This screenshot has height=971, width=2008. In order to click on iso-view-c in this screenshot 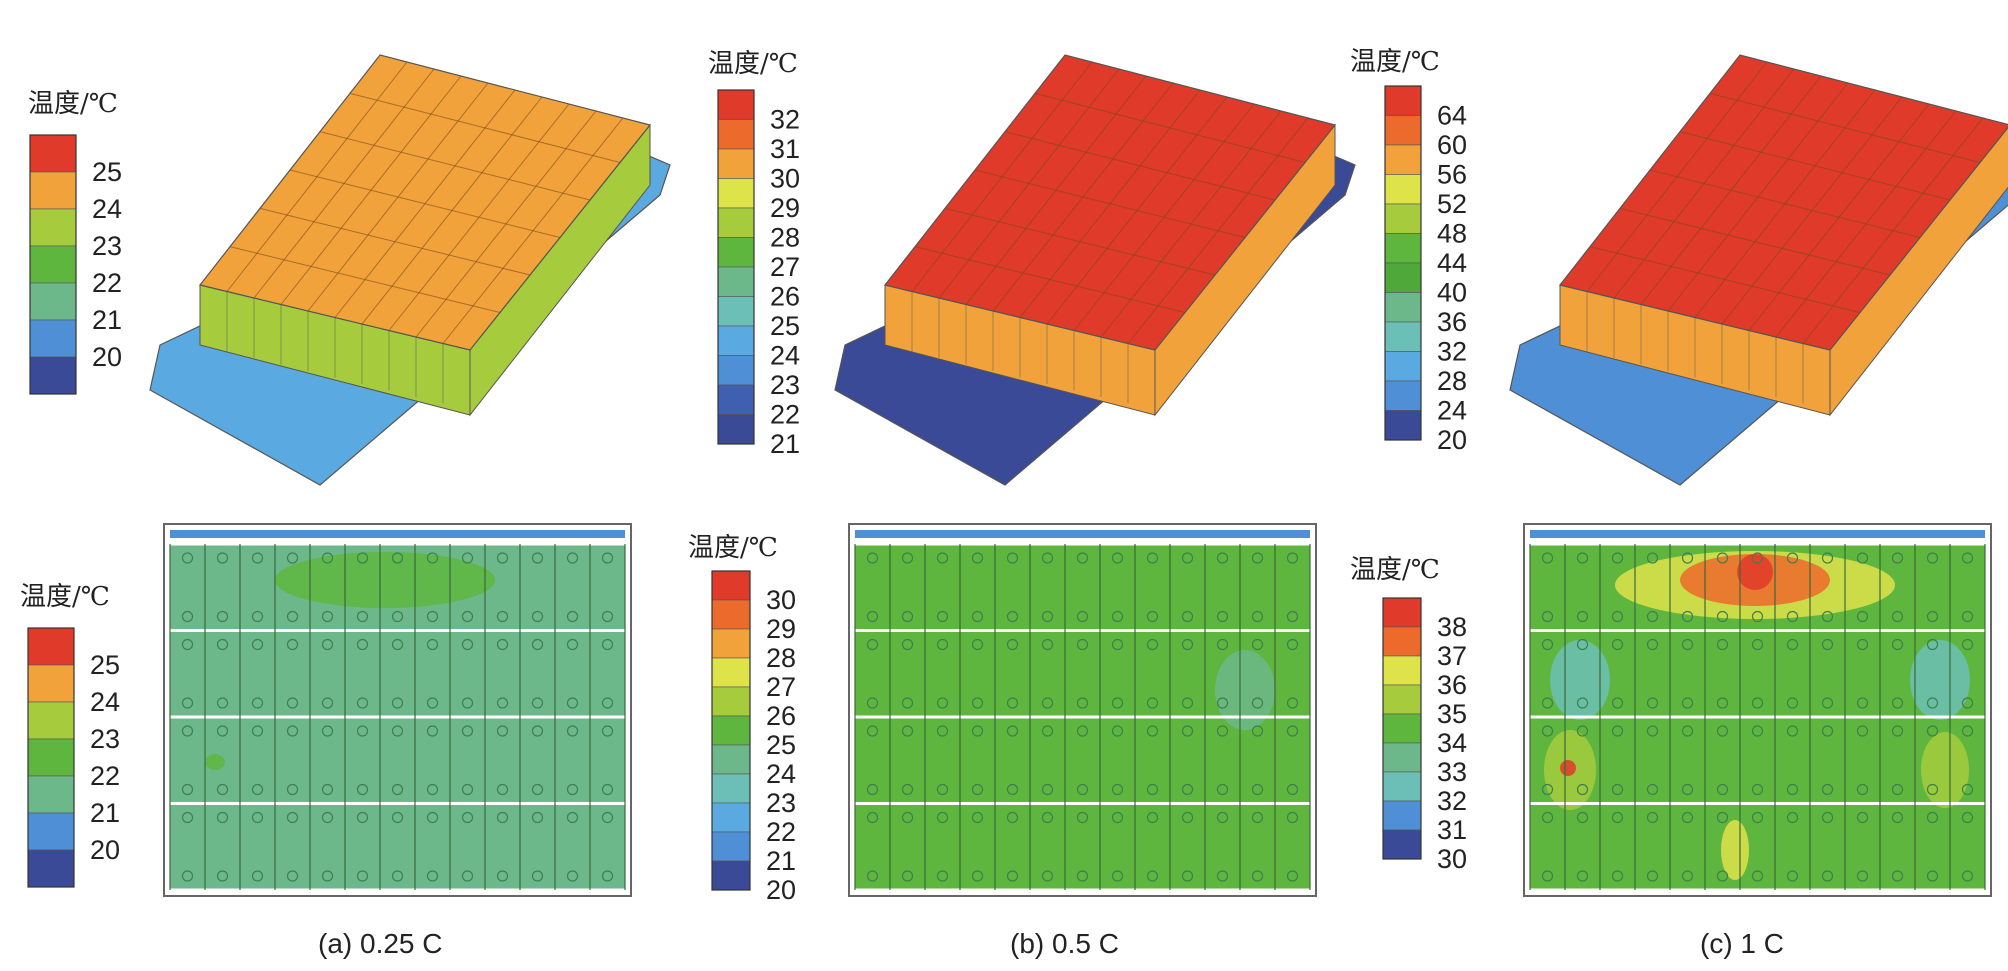, I will do `click(1758, 270)`.